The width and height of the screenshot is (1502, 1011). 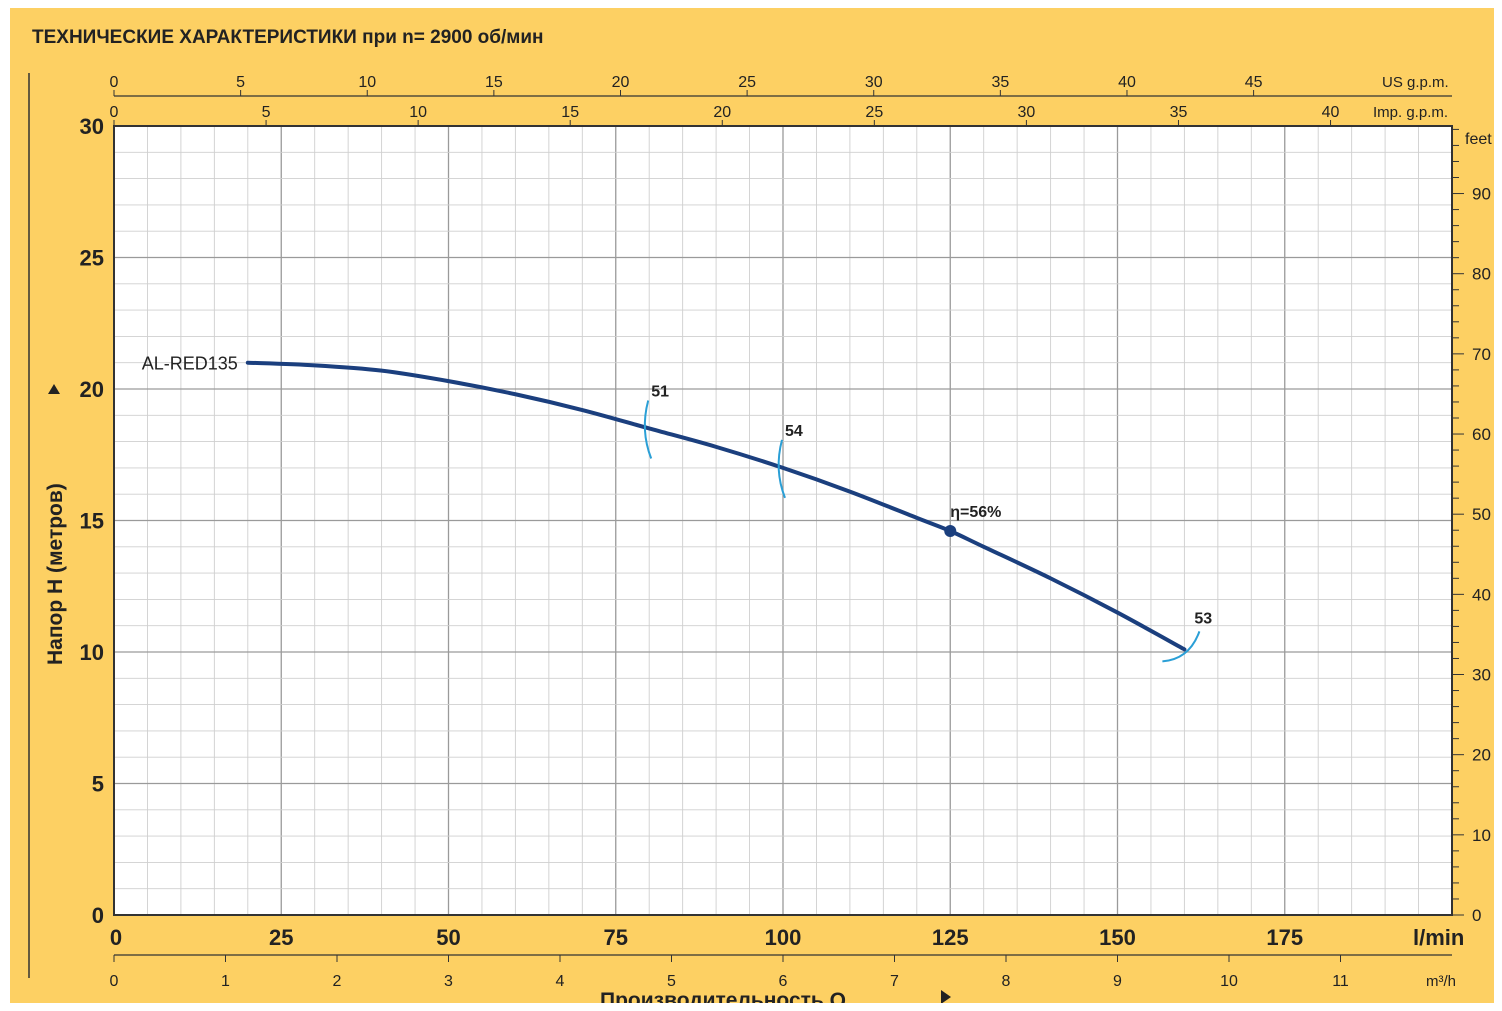 I want to click on imp-gpm-tick-label: 10, so click(x=418, y=112).